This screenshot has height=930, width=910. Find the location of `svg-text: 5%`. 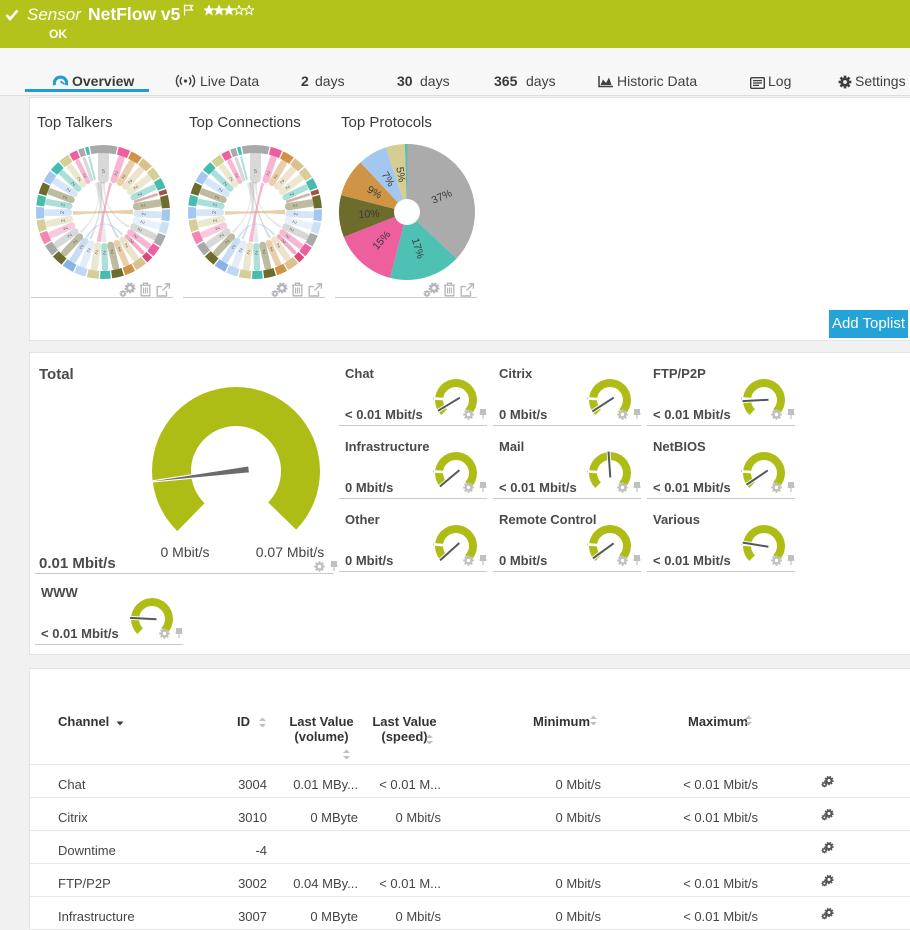

svg-text: 5% is located at coordinates (400, 174).